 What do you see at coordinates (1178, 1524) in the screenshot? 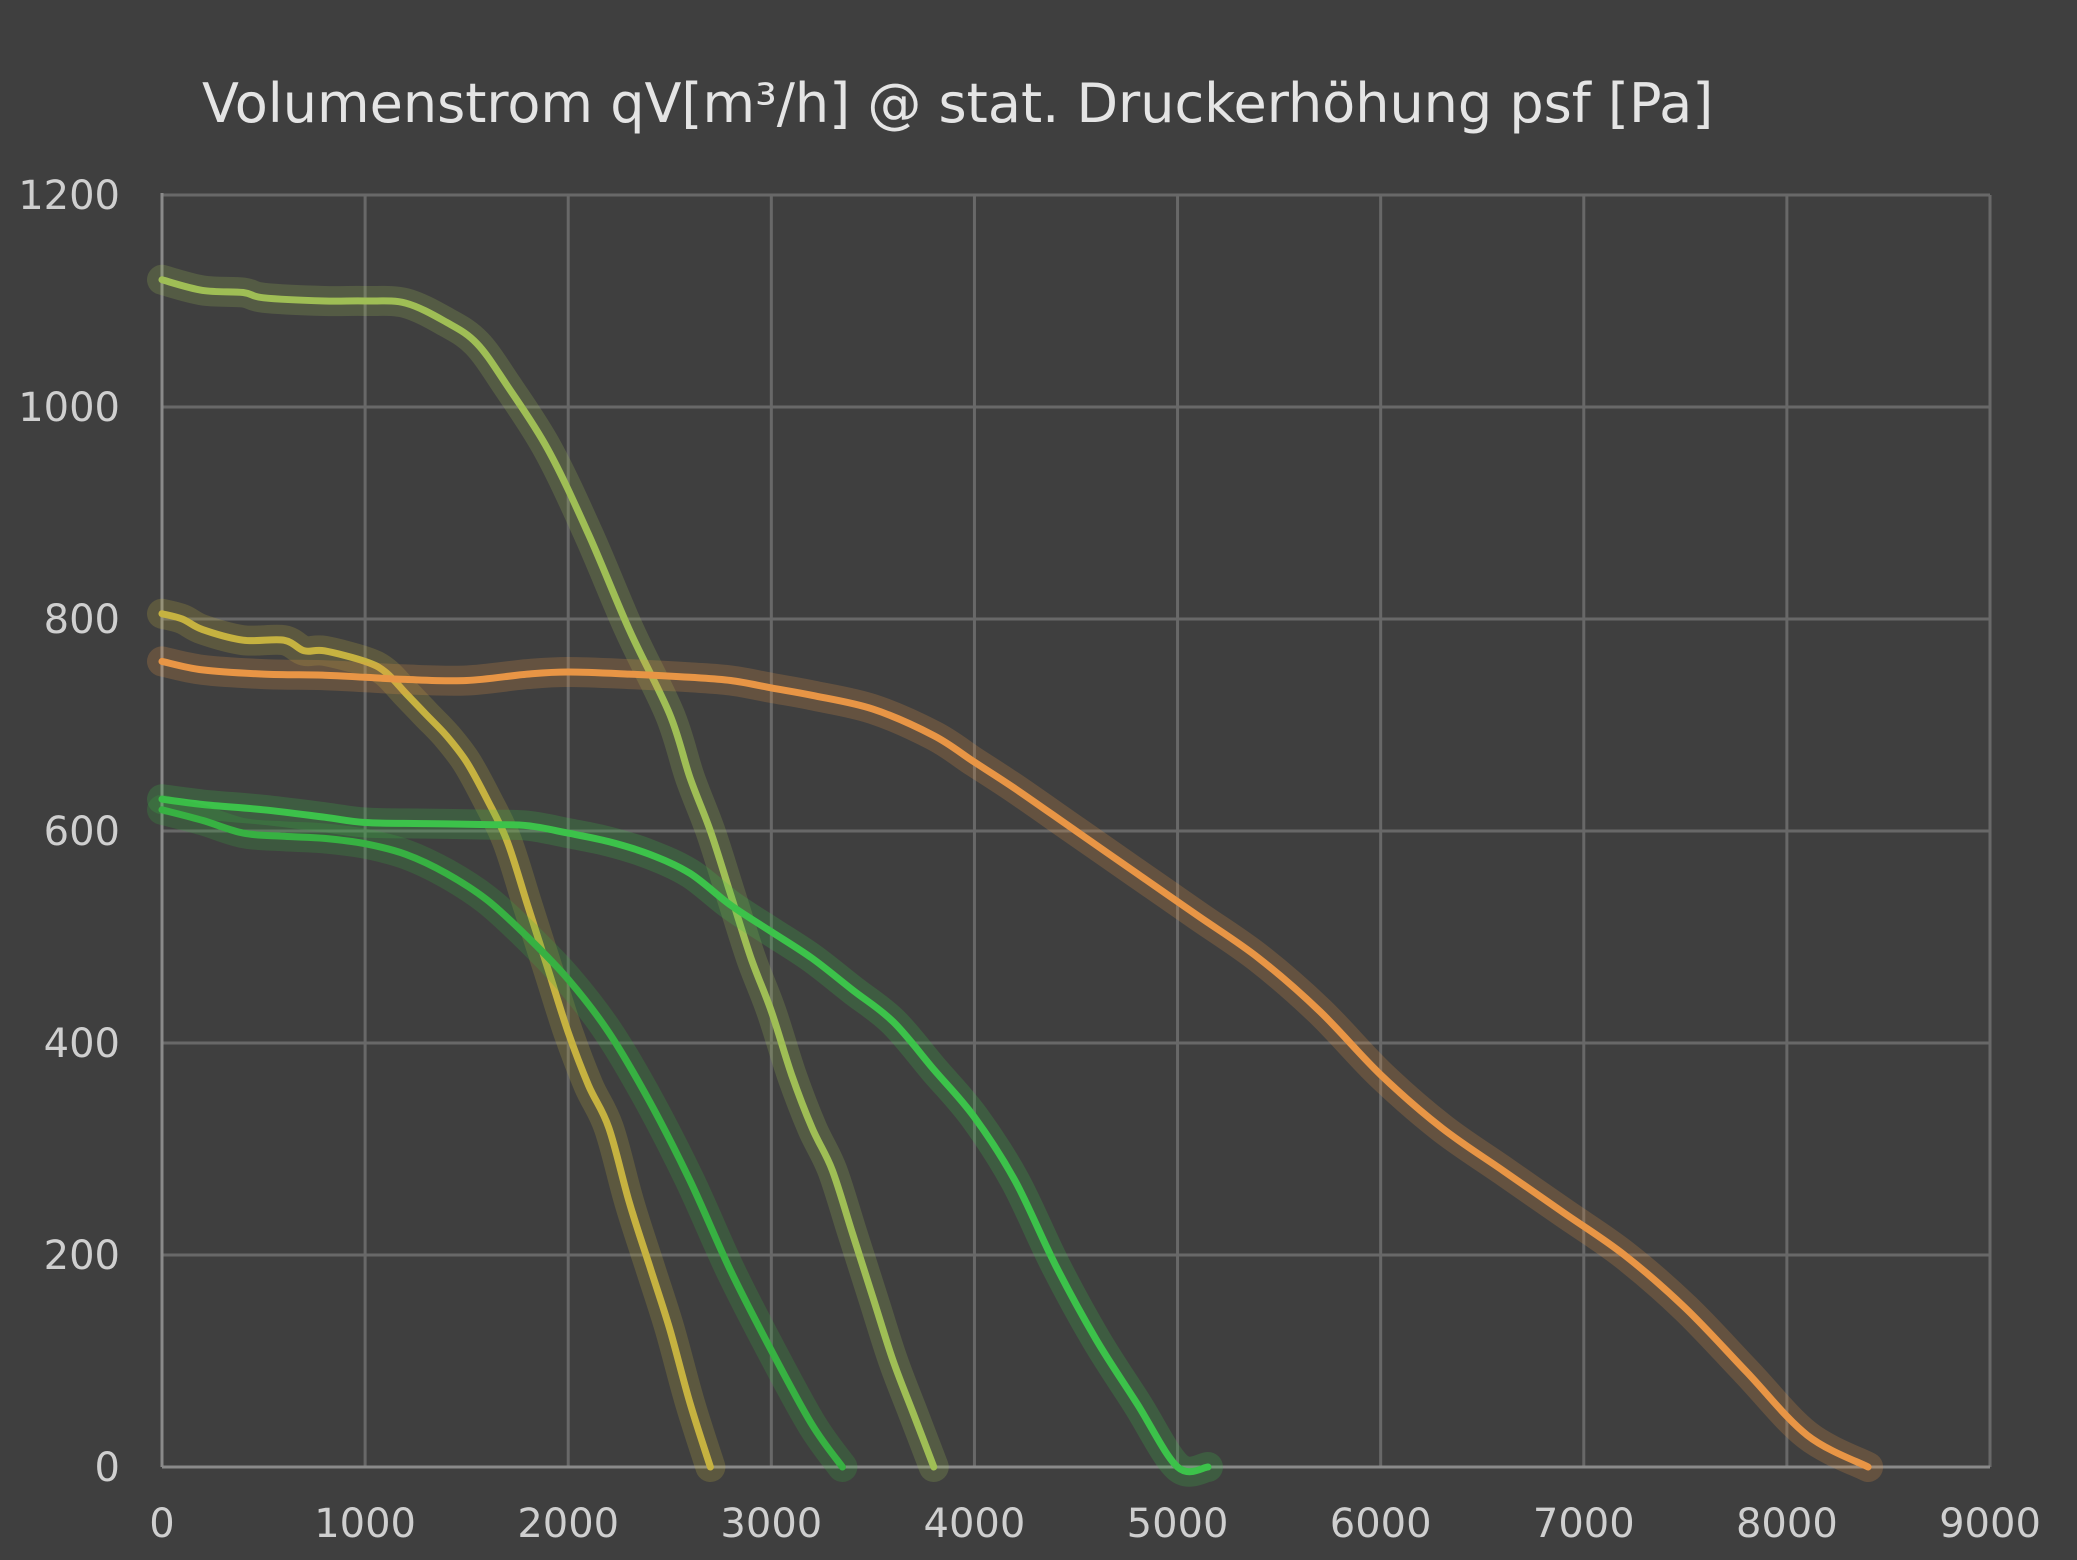
I see `x-tick-label: 5000` at bounding box center [1178, 1524].